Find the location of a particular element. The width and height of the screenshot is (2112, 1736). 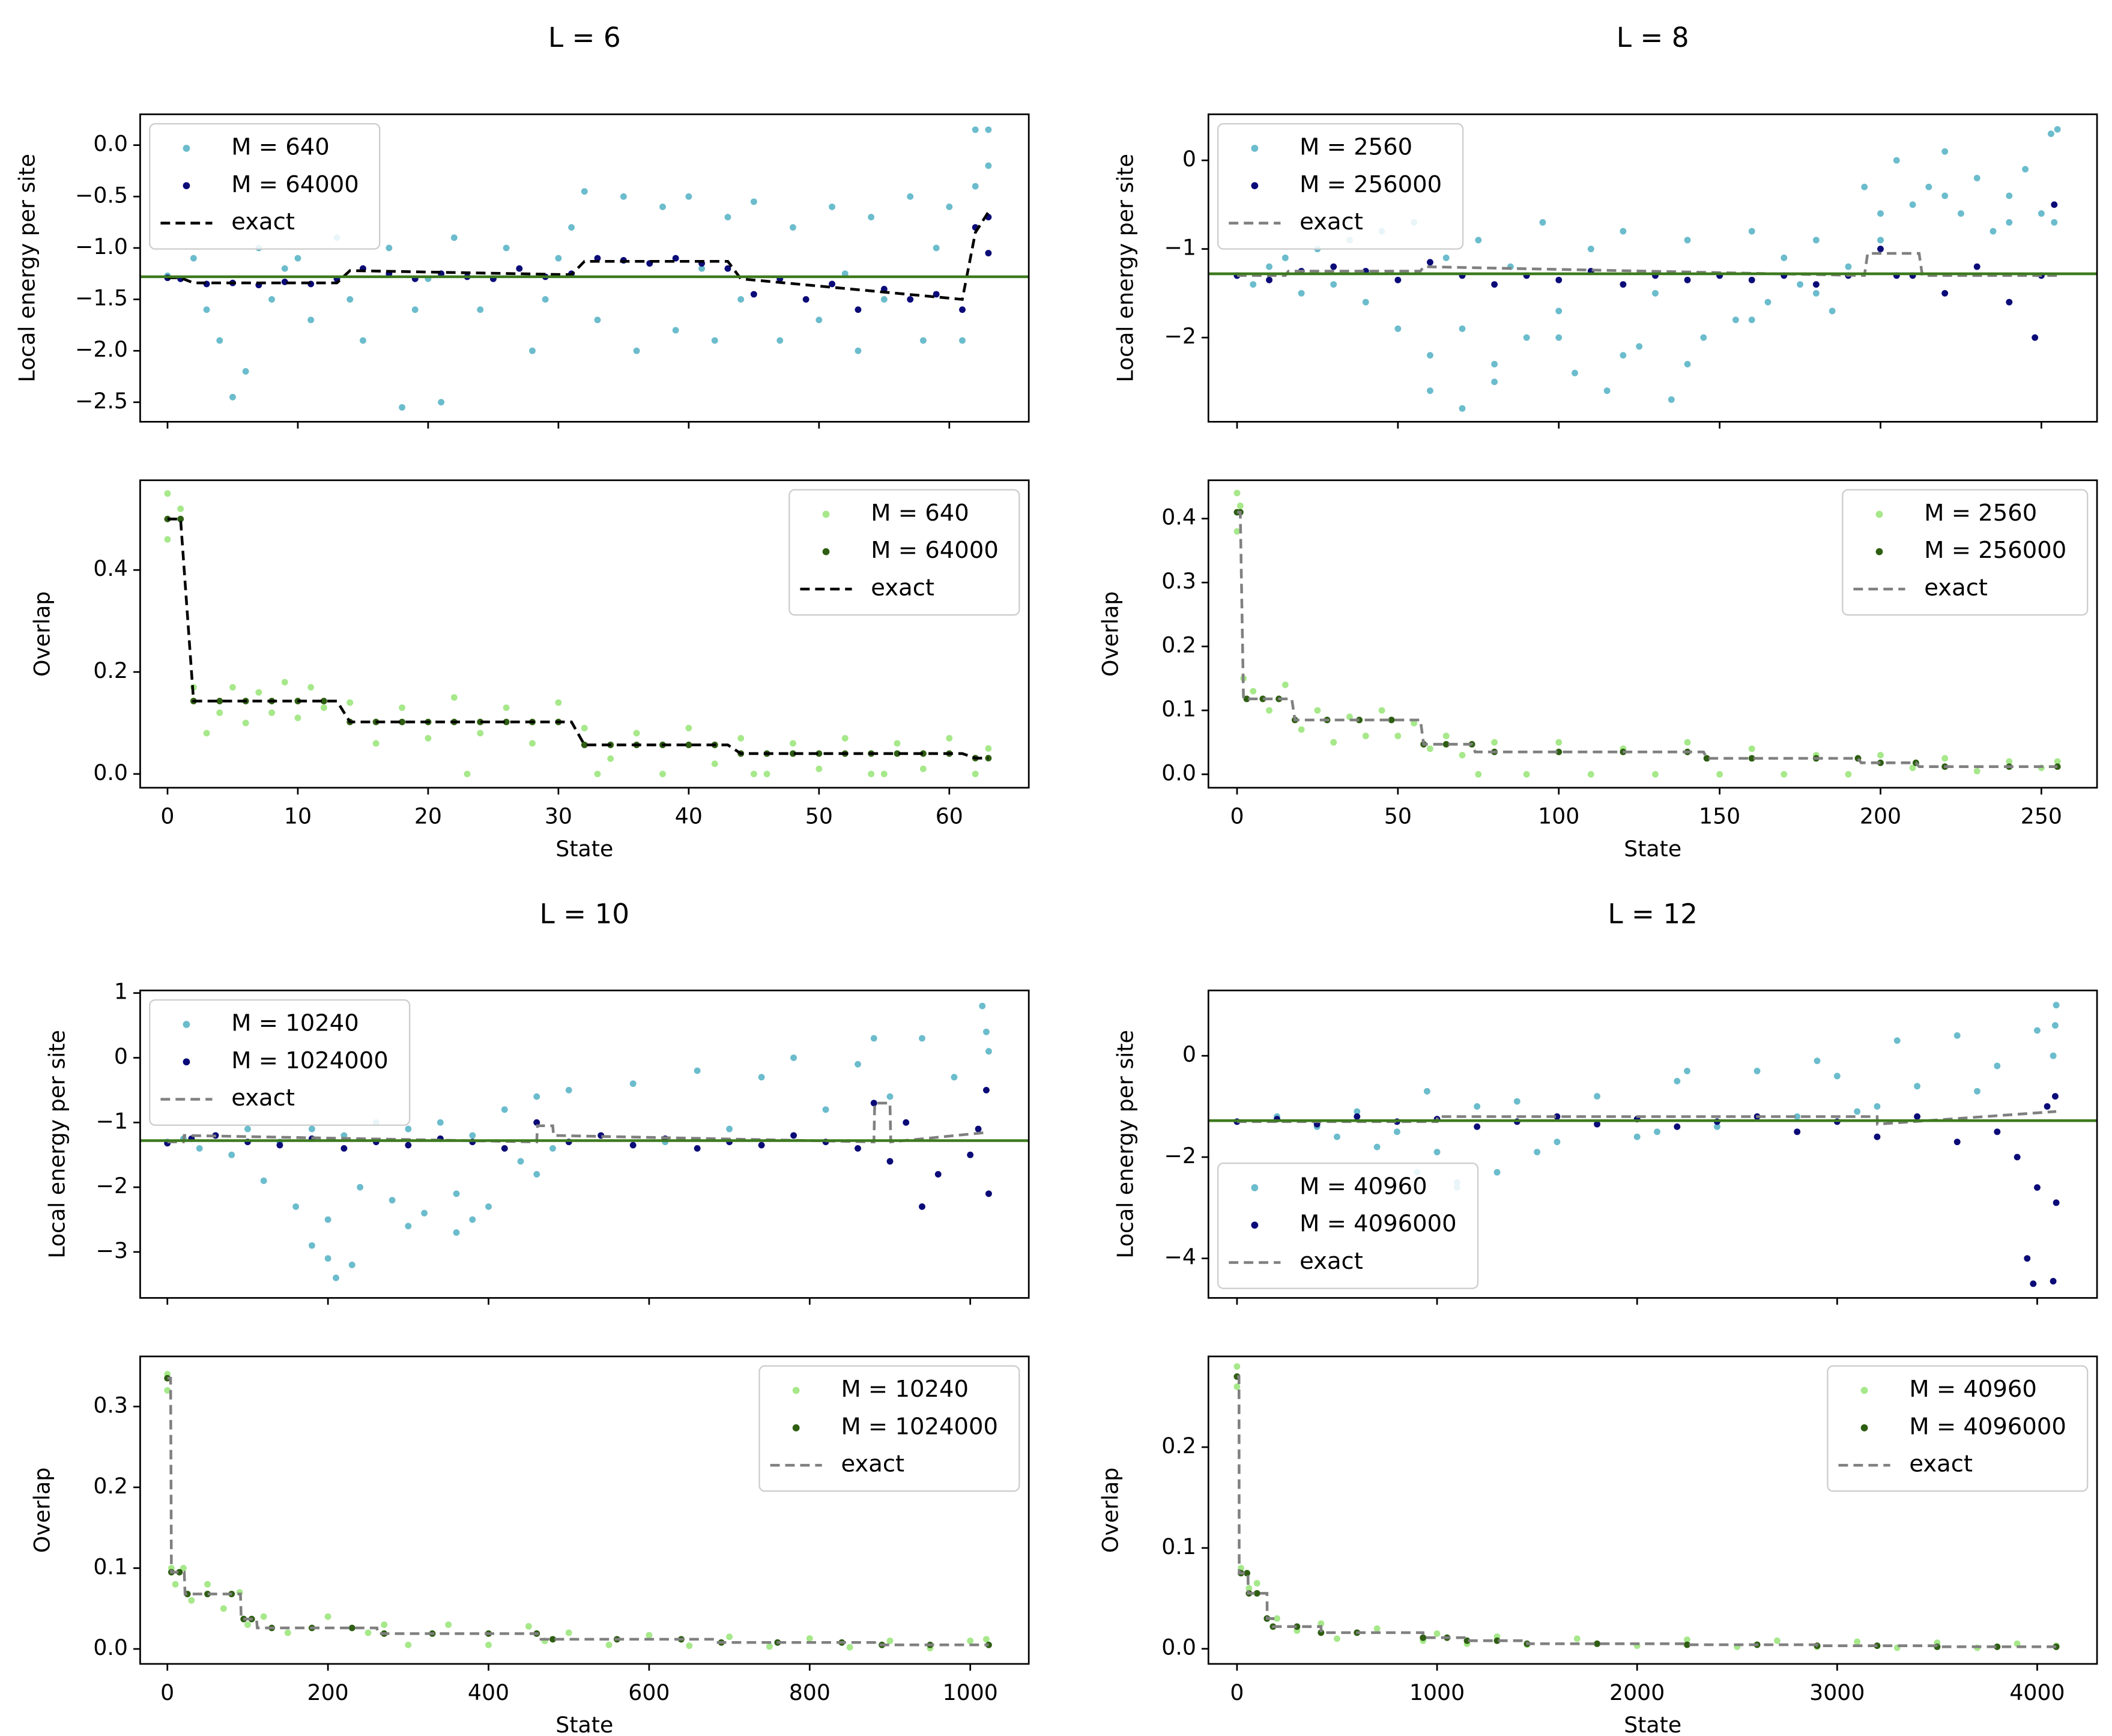

legend-label: M = 4096000 is located at coordinates (1378, 1224).